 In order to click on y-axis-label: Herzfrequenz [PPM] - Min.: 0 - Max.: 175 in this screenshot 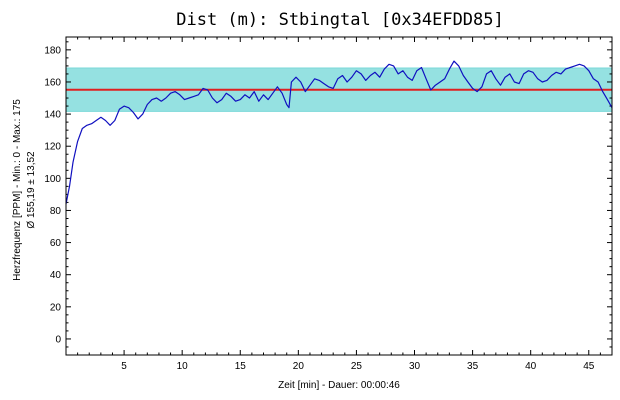, I will do `click(17, 190)`.